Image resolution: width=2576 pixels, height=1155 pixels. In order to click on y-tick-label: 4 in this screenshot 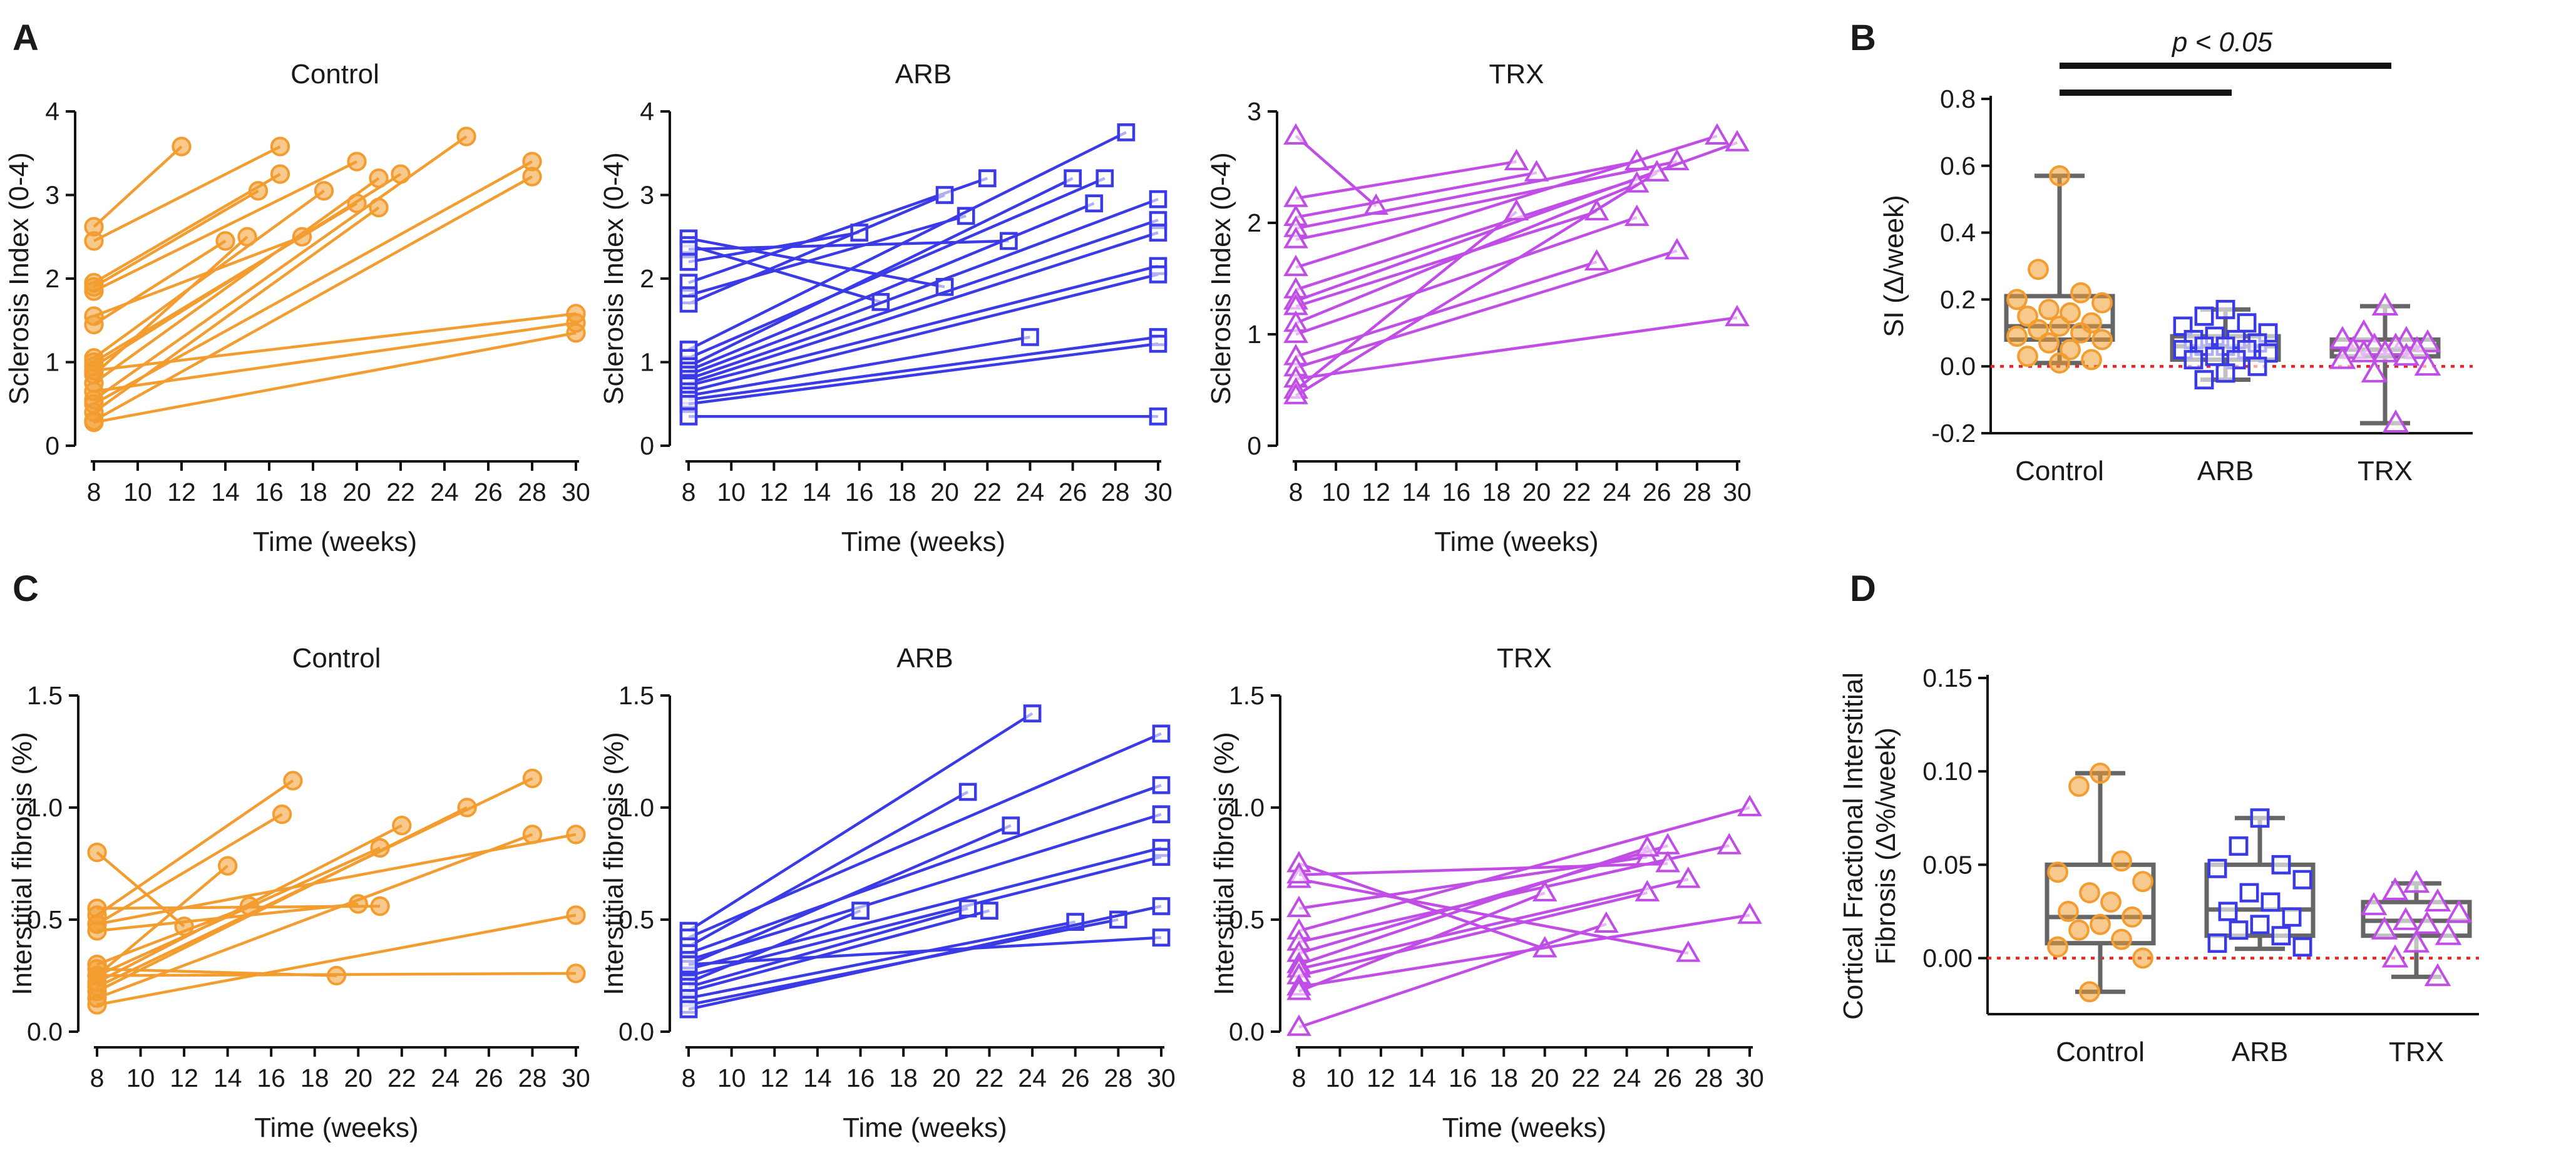, I will do `click(647, 111)`.